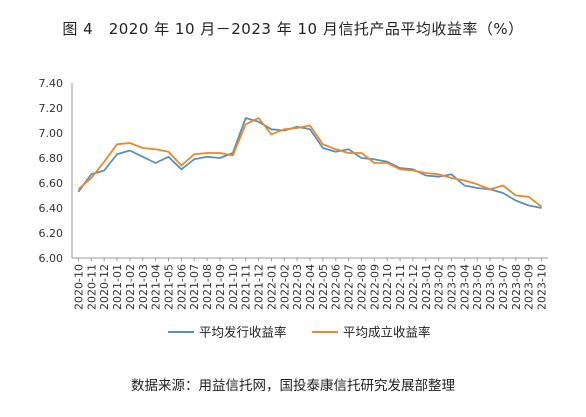 This screenshot has height=417, width=586. Describe the element at coordinates (542, 287) in the screenshot. I see `x-tick-label: 2023-10` at that location.